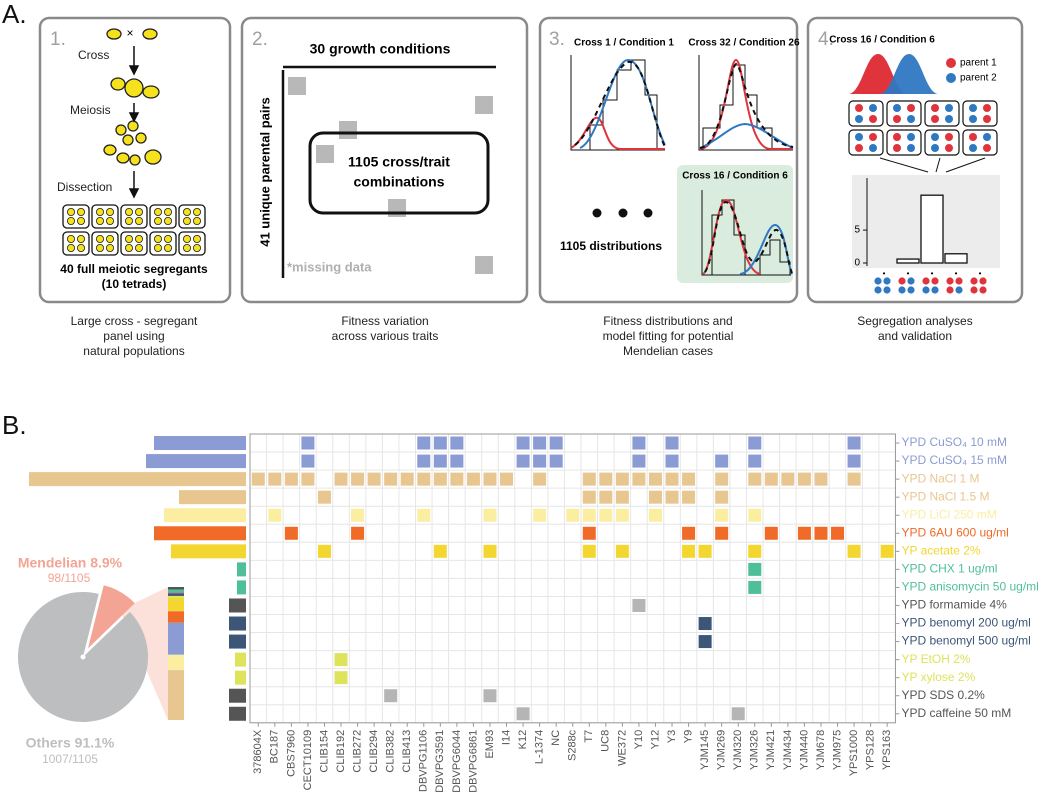  I want to click on column-label: YJM434, so click(788, 750).